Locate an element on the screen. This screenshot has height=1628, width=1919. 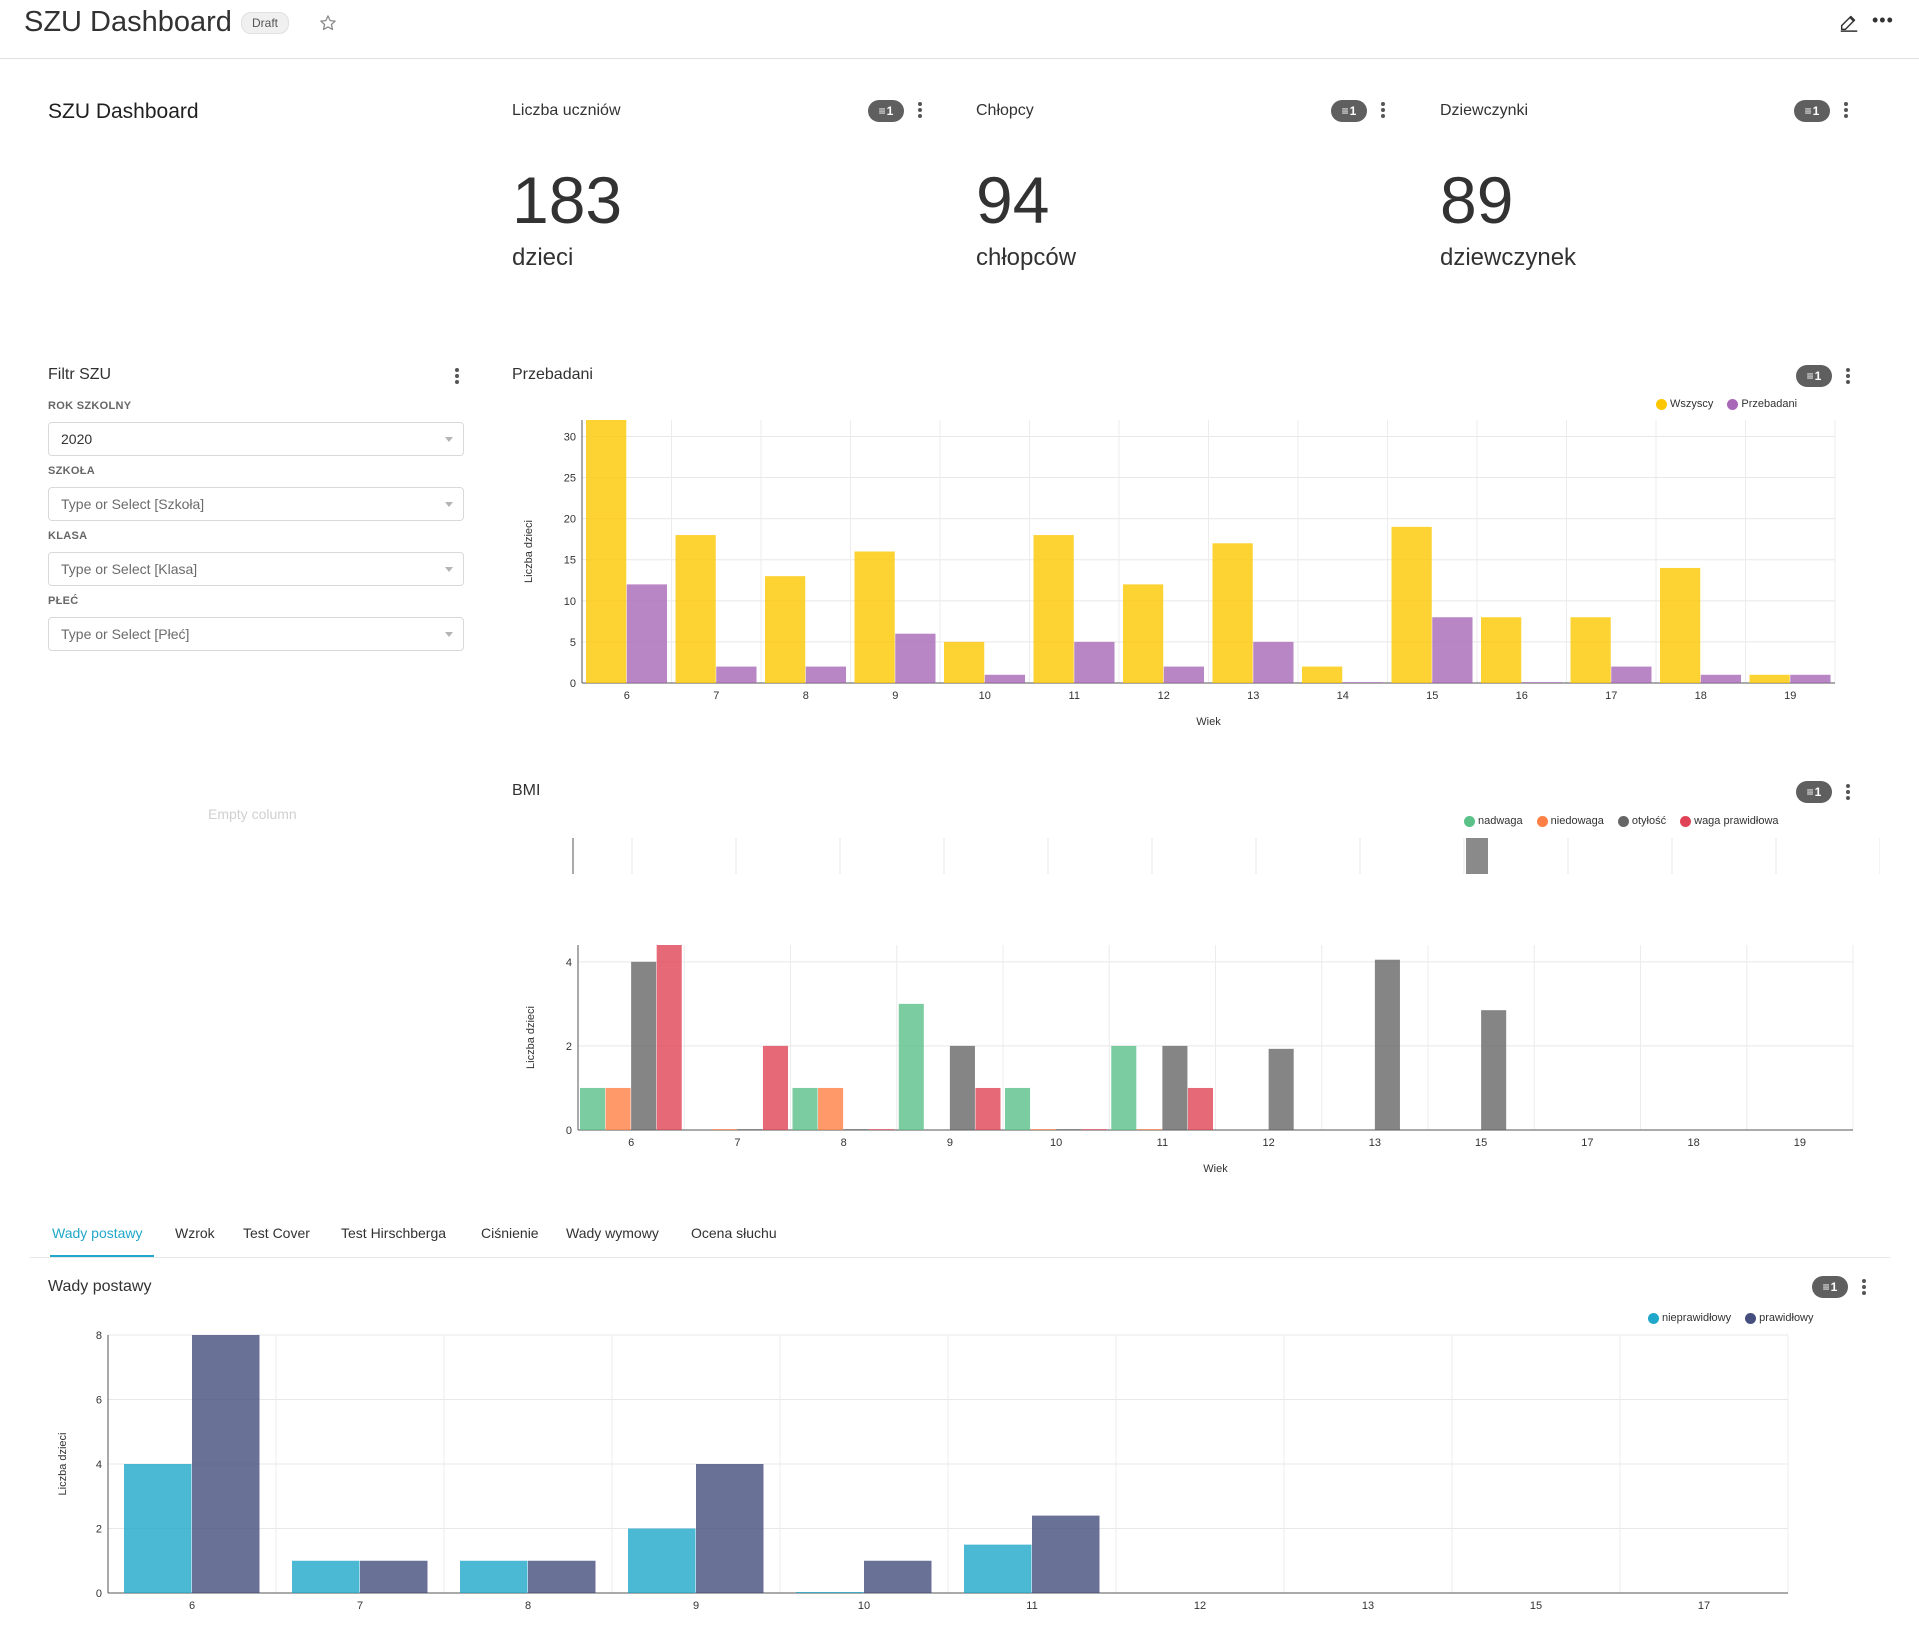
tab-ocena-sluchu: Ocena słuchu is located at coordinates (734, 1233).